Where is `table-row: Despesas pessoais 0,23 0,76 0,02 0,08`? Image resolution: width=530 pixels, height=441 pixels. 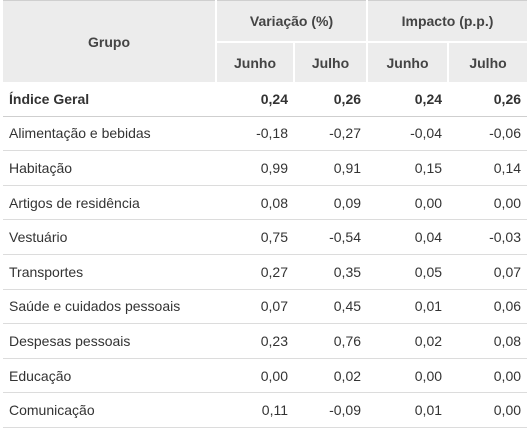 table-row: Despesas pessoais 0,23 0,76 0,02 0,08 is located at coordinates (265, 341).